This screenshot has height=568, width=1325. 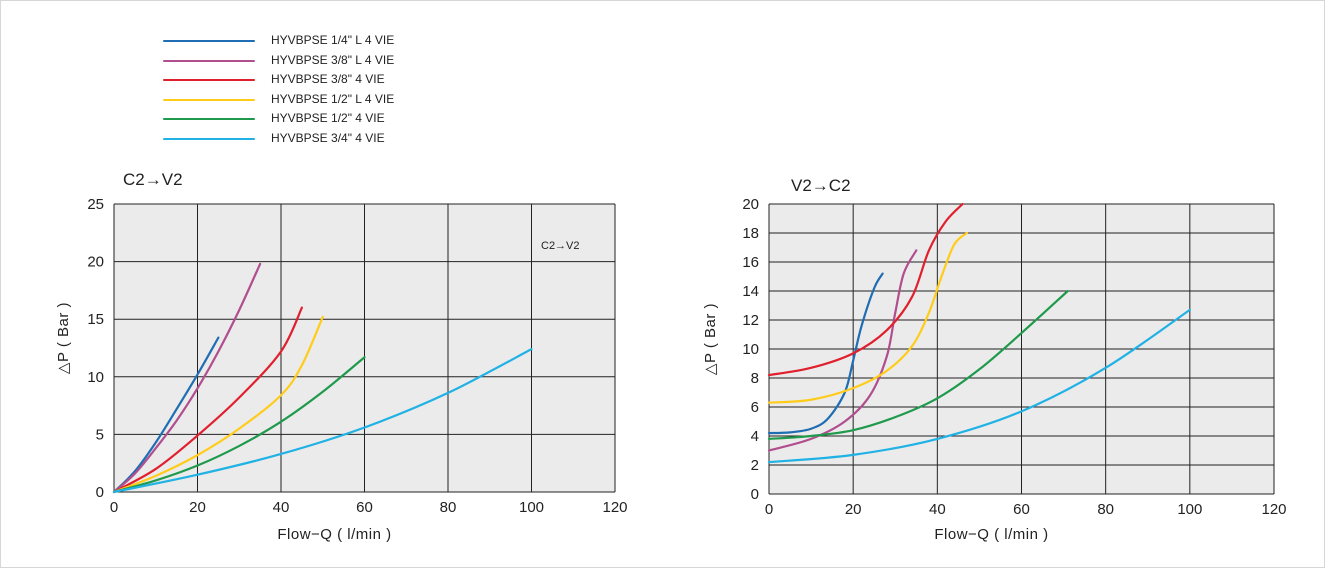 What do you see at coordinates (100, 434) in the screenshot?
I see `y-tick-label: 5` at bounding box center [100, 434].